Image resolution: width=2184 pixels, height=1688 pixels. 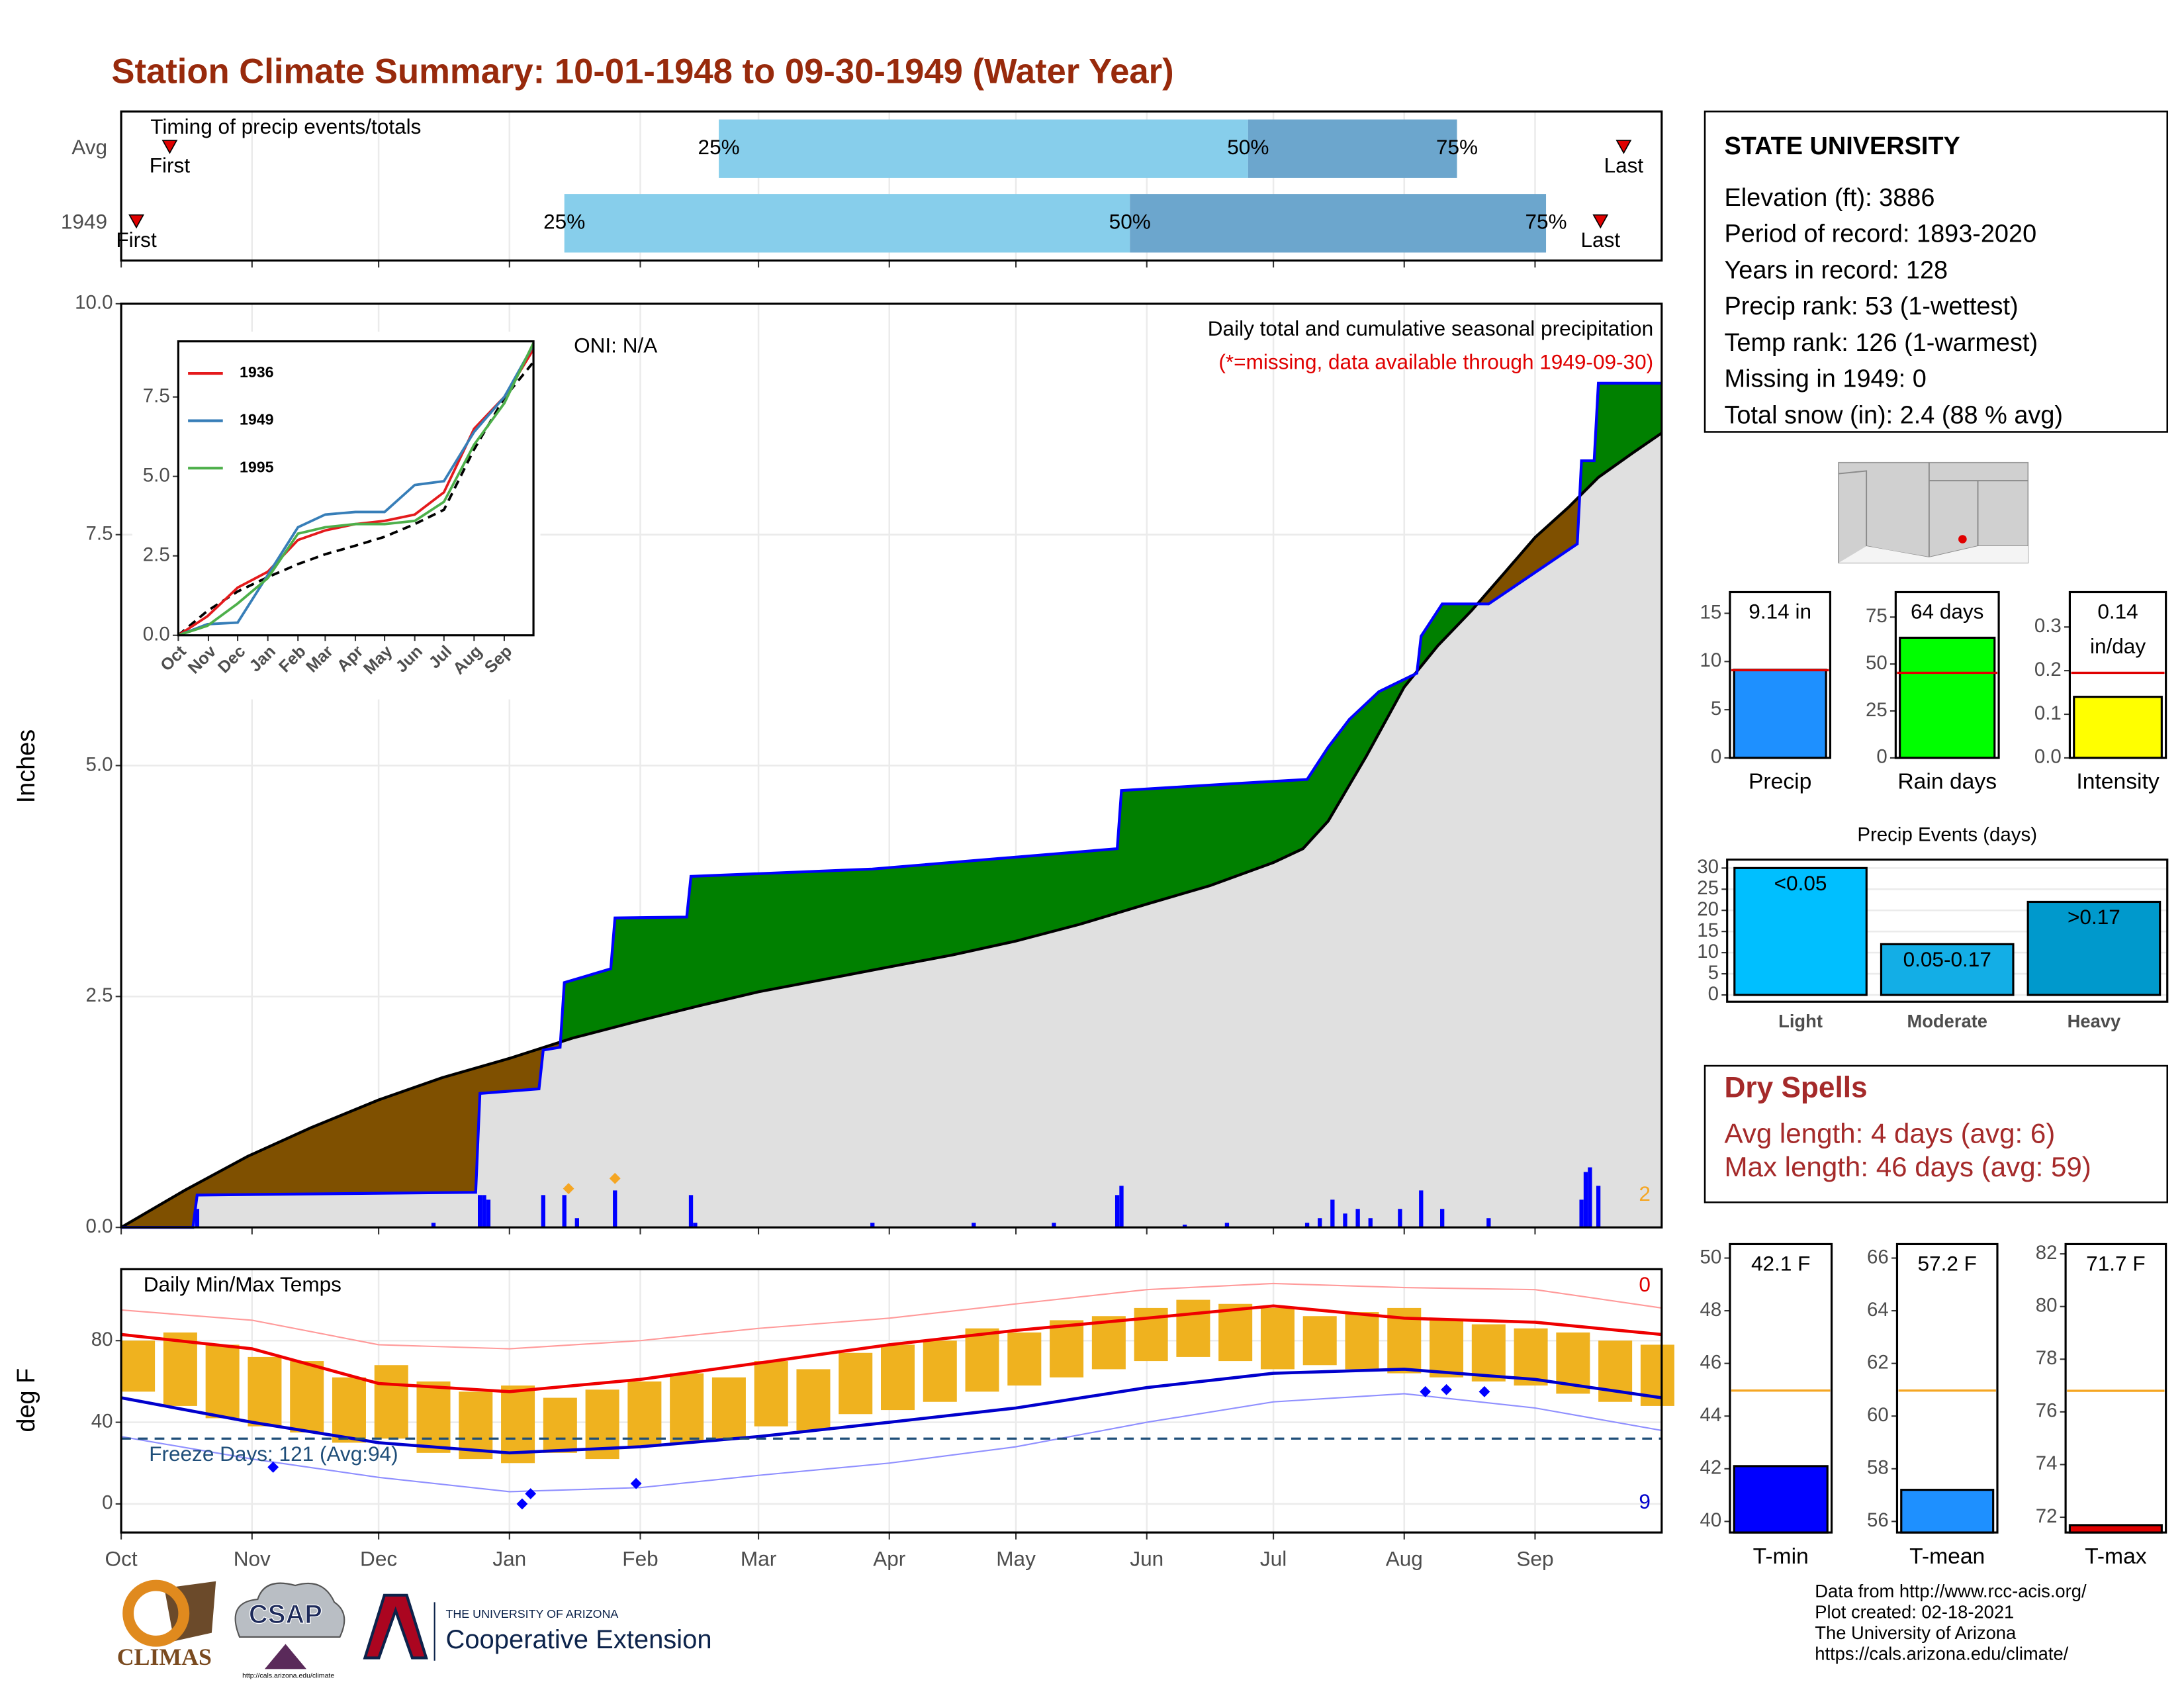 What do you see at coordinates (1248, 147) in the screenshot?
I see `quantile-label: 50%` at bounding box center [1248, 147].